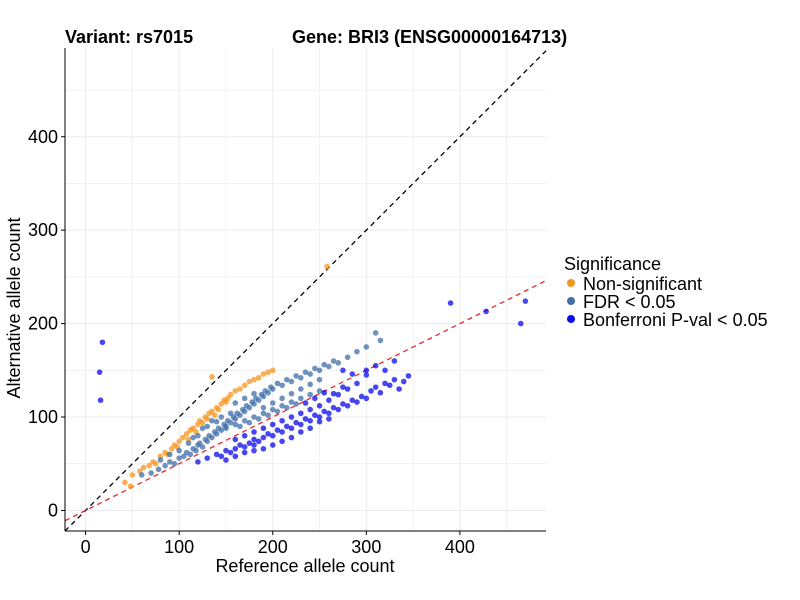 This screenshot has height=600, width=800. I want to click on legend-key-fdr, so click(571, 301).